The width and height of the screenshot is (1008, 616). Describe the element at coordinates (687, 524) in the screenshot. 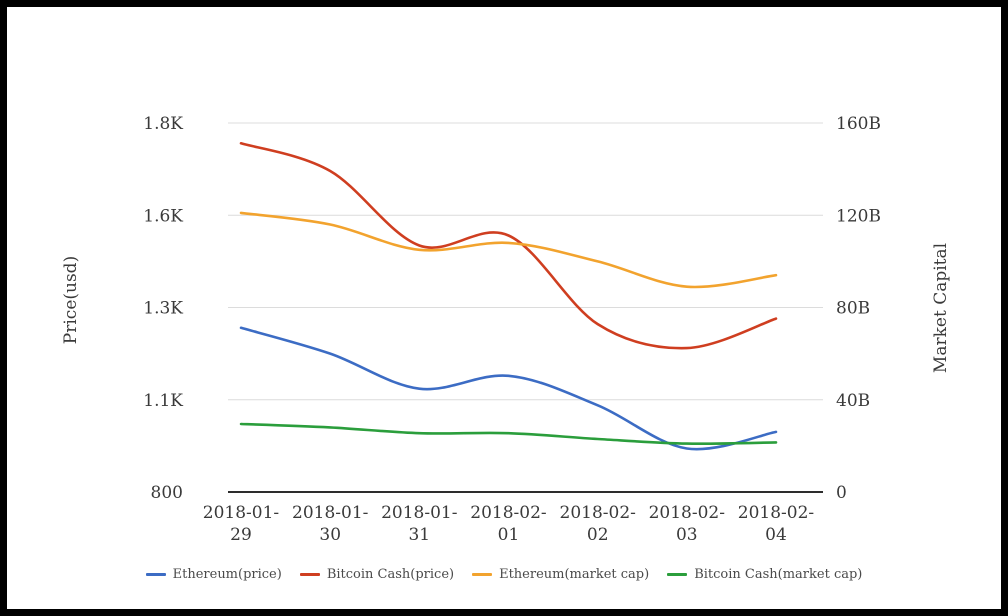

I see `x-axis-tick-label: 2018-02-03` at that location.